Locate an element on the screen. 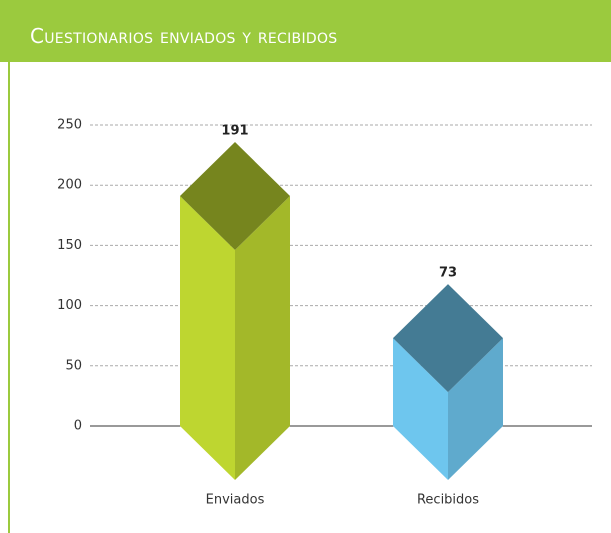 This screenshot has height=533, width=611. y-tick-label: 100 is located at coordinates (69, 305).